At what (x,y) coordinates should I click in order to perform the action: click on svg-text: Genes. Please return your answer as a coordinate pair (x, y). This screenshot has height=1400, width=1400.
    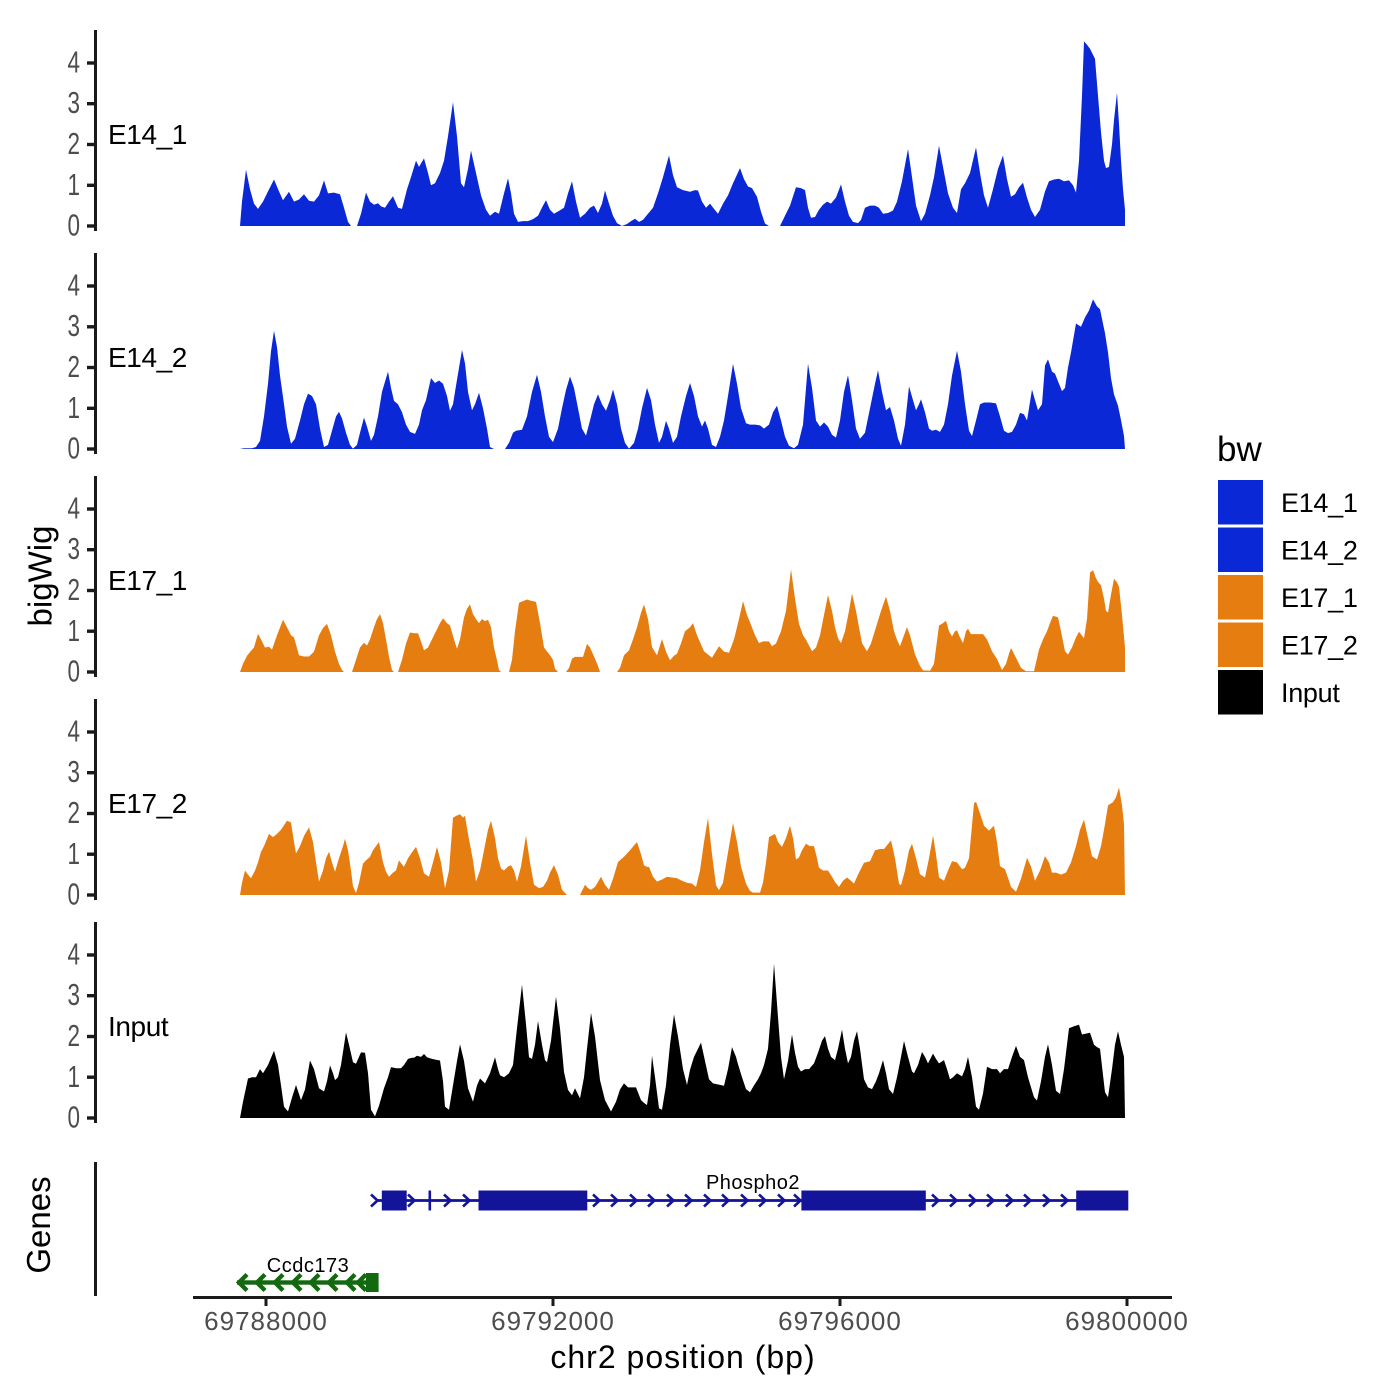
    Looking at the image, I should click on (38, 1224).